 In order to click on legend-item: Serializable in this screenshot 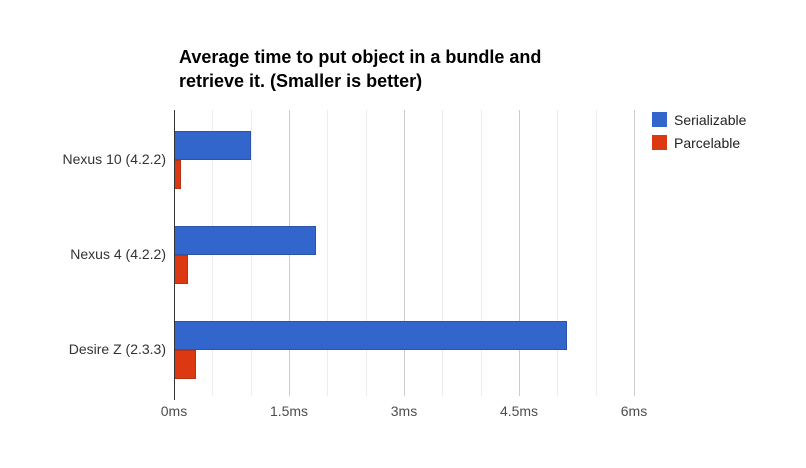, I will do `click(699, 119)`.